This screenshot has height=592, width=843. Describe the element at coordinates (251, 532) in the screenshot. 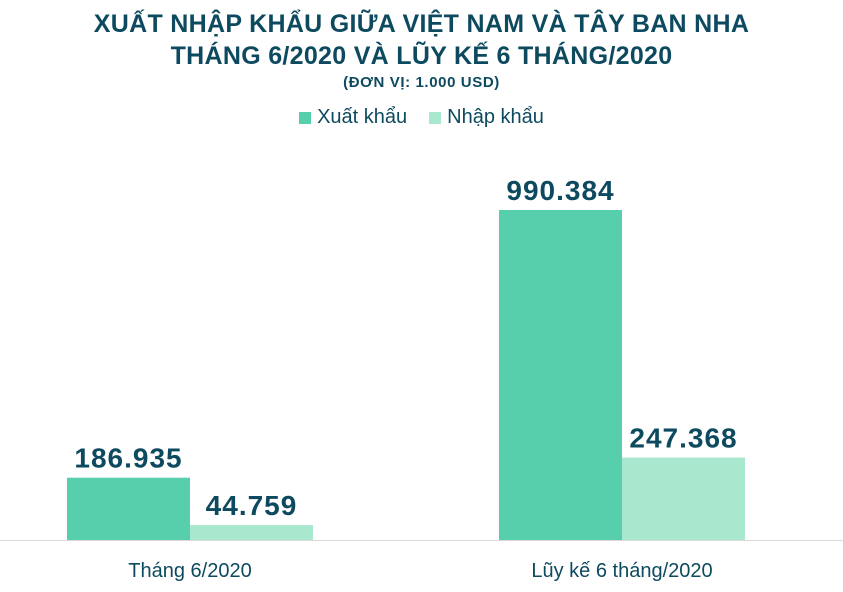

I see `bar-nhap-khau-thang-6-2020` at that location.